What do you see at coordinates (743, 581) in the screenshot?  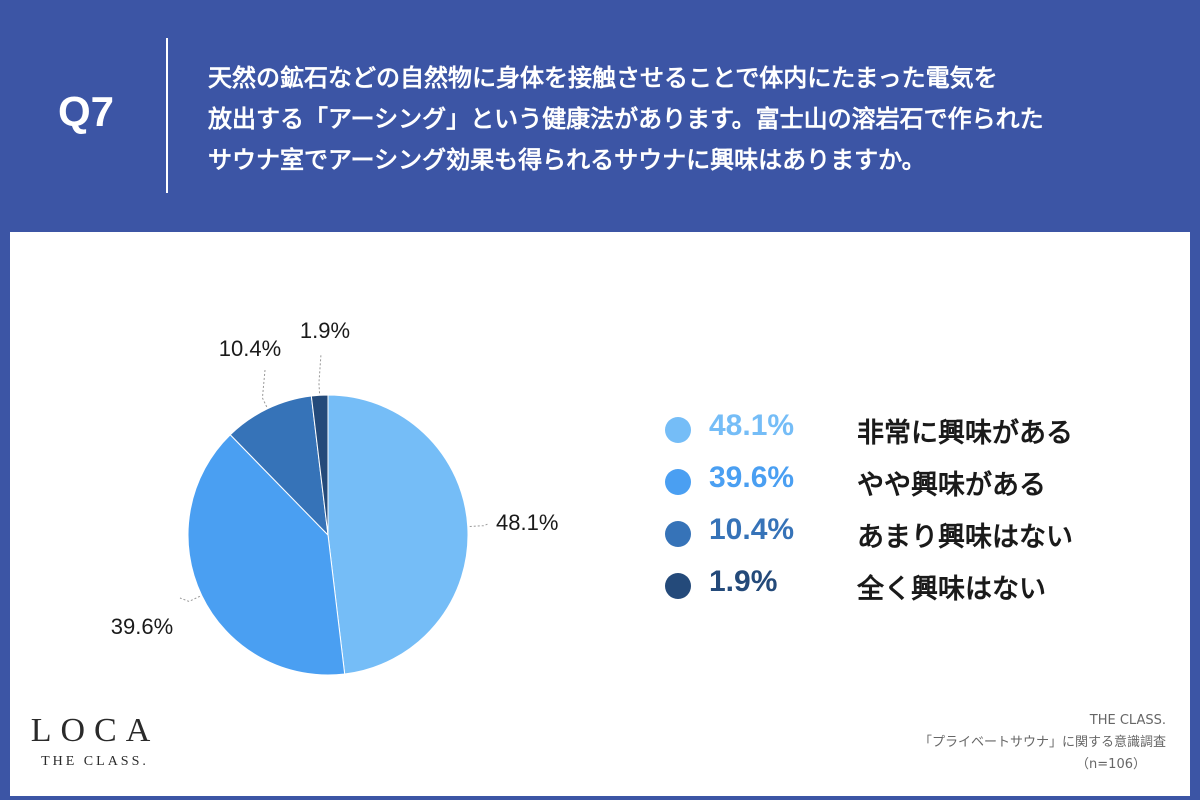 I see `legend-value: 1.9%` at bounding box center [743, 581].